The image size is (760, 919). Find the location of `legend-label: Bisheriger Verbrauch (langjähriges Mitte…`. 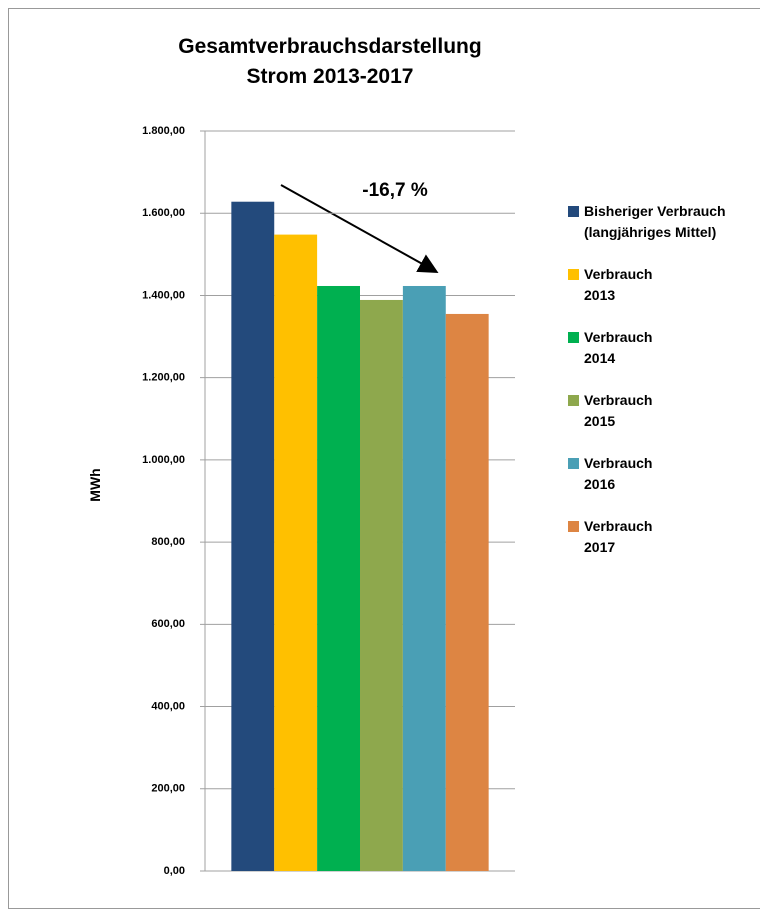

legend-label: Bisheriger Verbrauch (langjähriges Mitte… is located at coordinates (655, 221).